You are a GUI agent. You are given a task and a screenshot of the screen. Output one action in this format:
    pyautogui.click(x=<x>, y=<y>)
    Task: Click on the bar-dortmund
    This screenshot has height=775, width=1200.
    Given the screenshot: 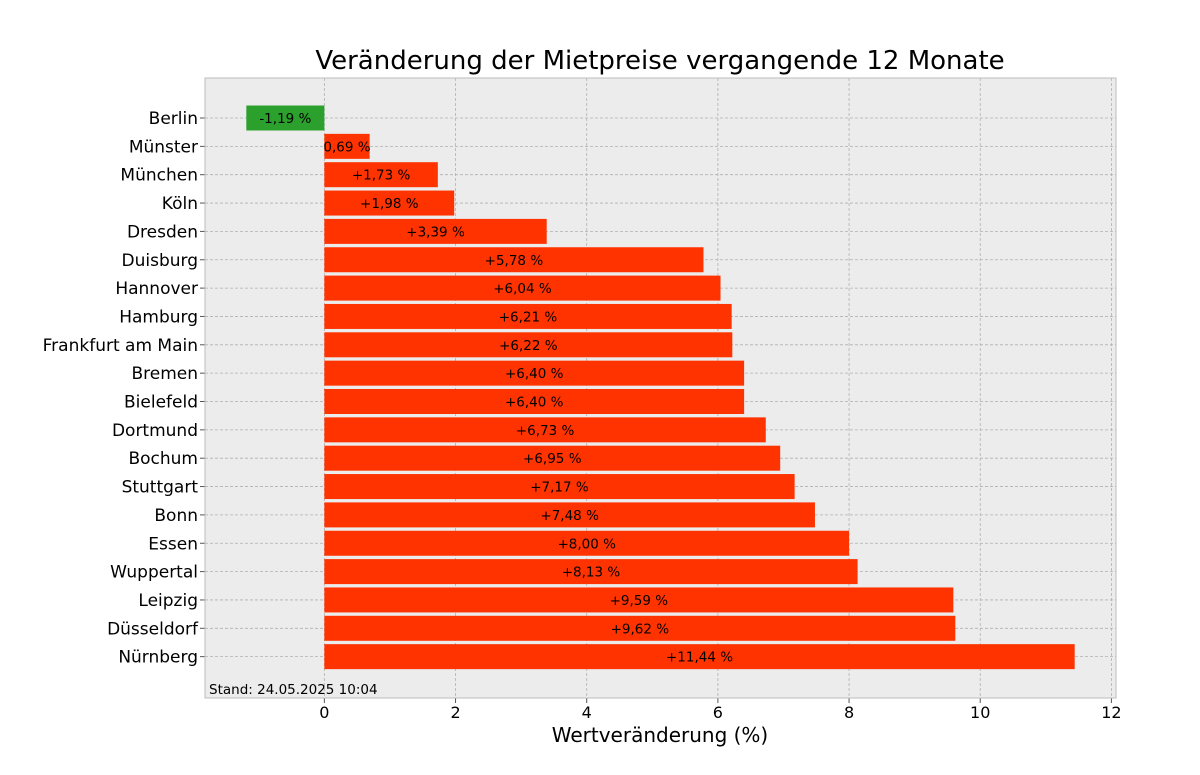 What is the action you would take?
    pyautogui.click(x=545, y=430)
    